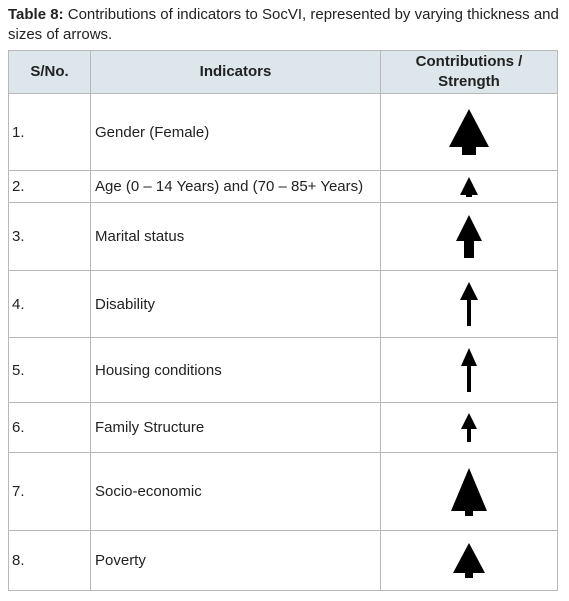  What do you see at coordinates (49, 186) in the screenshot?
I see `cell: 2.` at bounding box center [49, 186].